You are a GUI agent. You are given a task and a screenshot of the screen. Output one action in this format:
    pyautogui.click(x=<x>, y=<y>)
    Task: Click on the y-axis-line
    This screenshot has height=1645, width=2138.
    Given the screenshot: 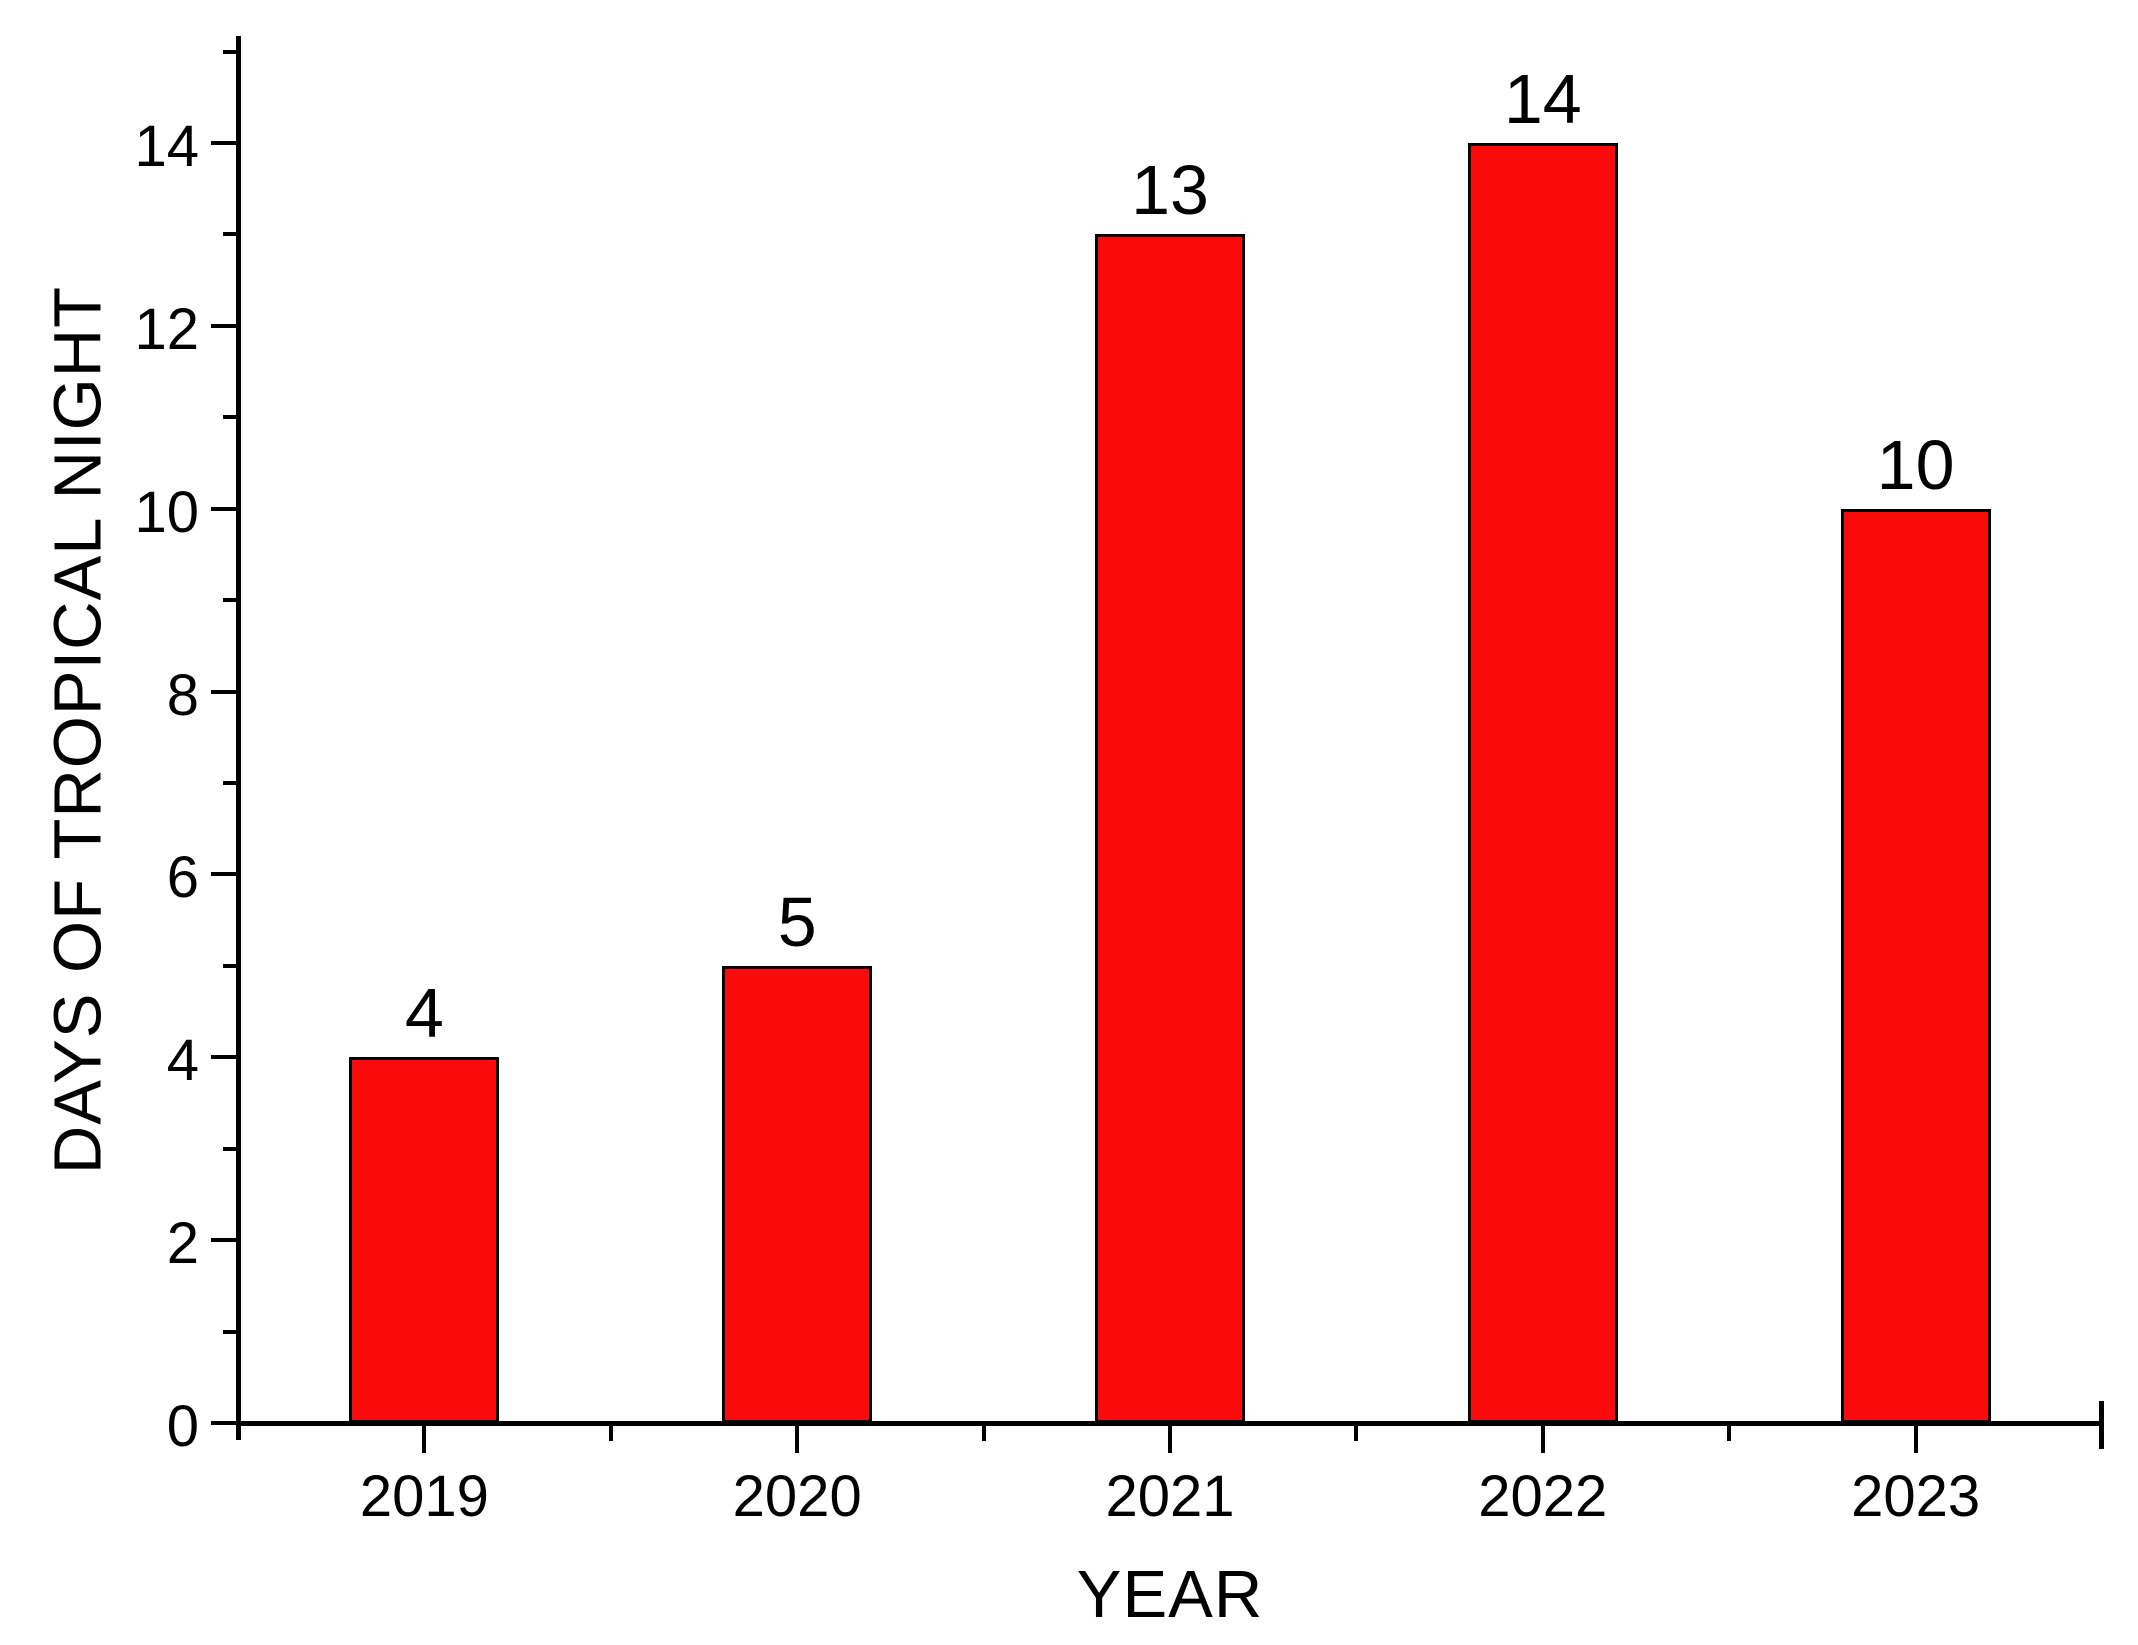 What is the action you would take?
    pyautogui.click(x=238, y=738)
    